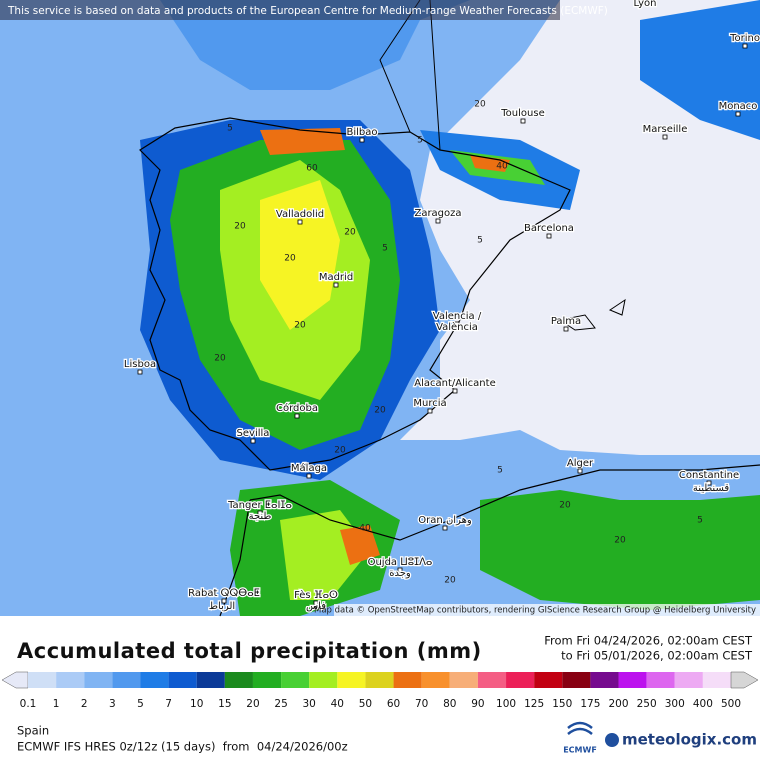 This screenshot has width=760, height=764. I want to click on colorbar-label: 150, so click(562, 704).